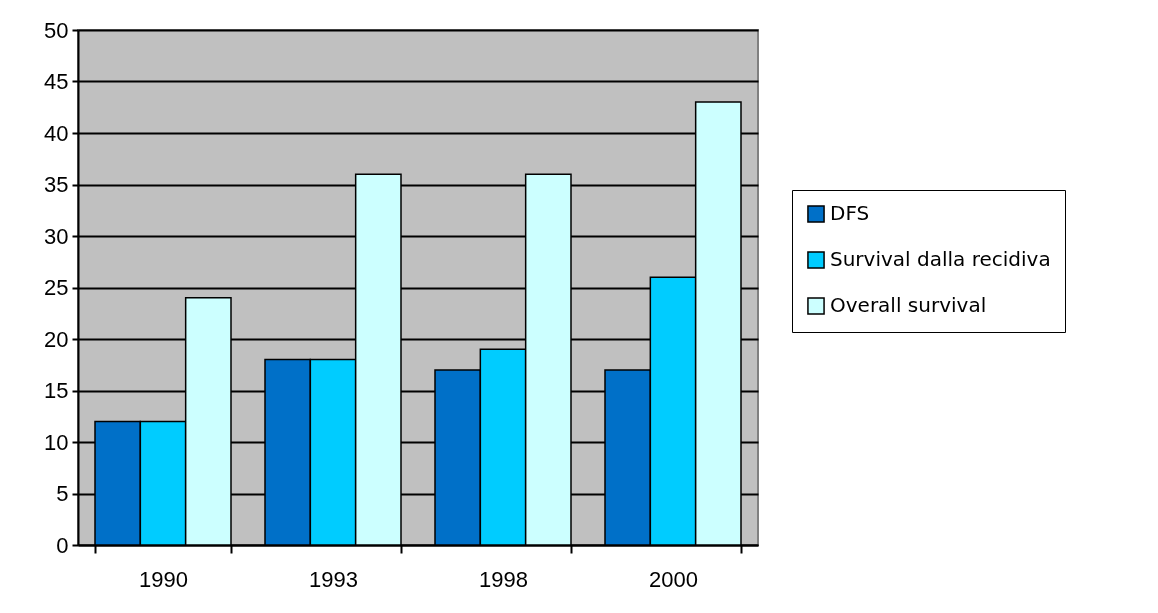  I want to click on x-tick-label: 1998, so click(503, 579).